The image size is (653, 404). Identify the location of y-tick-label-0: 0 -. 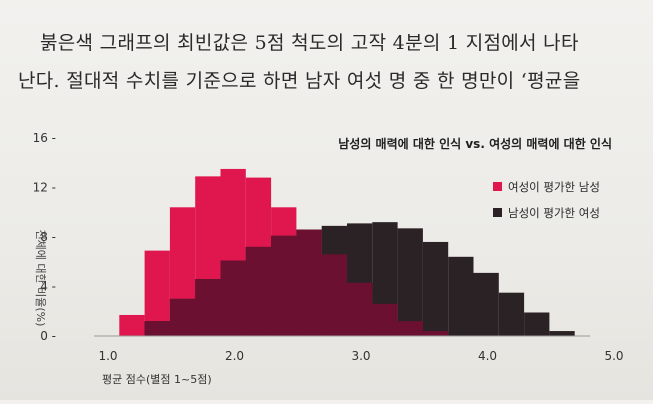
(48, 336).